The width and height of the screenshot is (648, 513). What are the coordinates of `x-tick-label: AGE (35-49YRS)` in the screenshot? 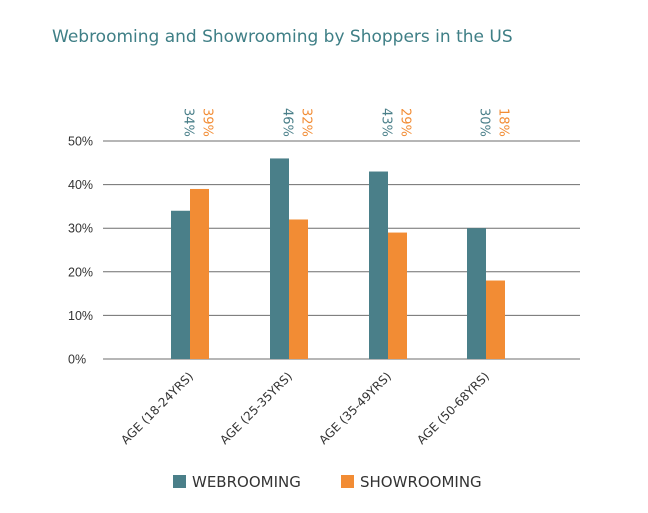 It's located at (355, 408).